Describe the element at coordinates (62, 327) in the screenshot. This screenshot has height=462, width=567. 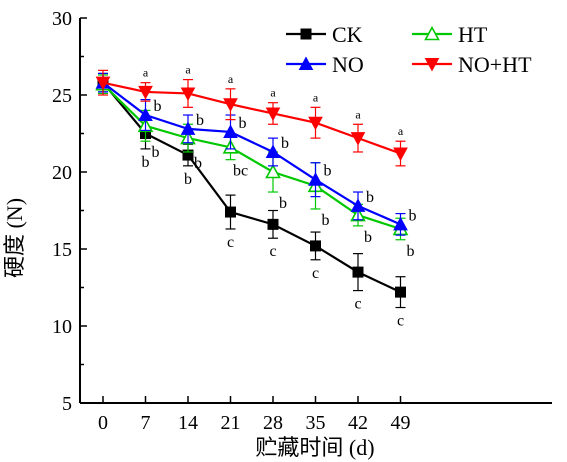
I see `y-tick-label-10: 10` at that location.